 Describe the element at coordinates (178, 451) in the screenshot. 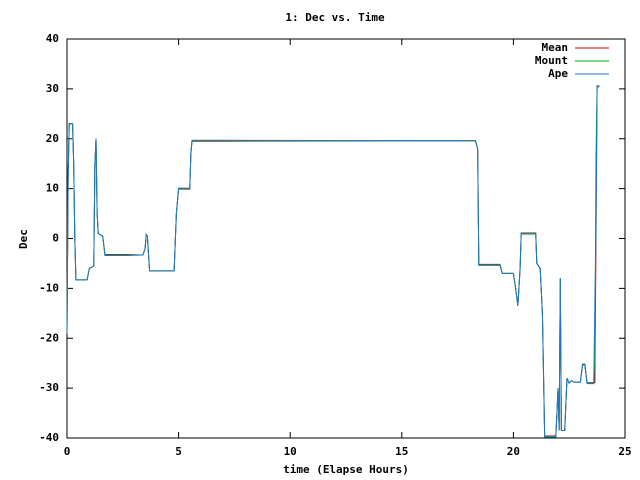

I see `x-tick-label: 5` at that location.